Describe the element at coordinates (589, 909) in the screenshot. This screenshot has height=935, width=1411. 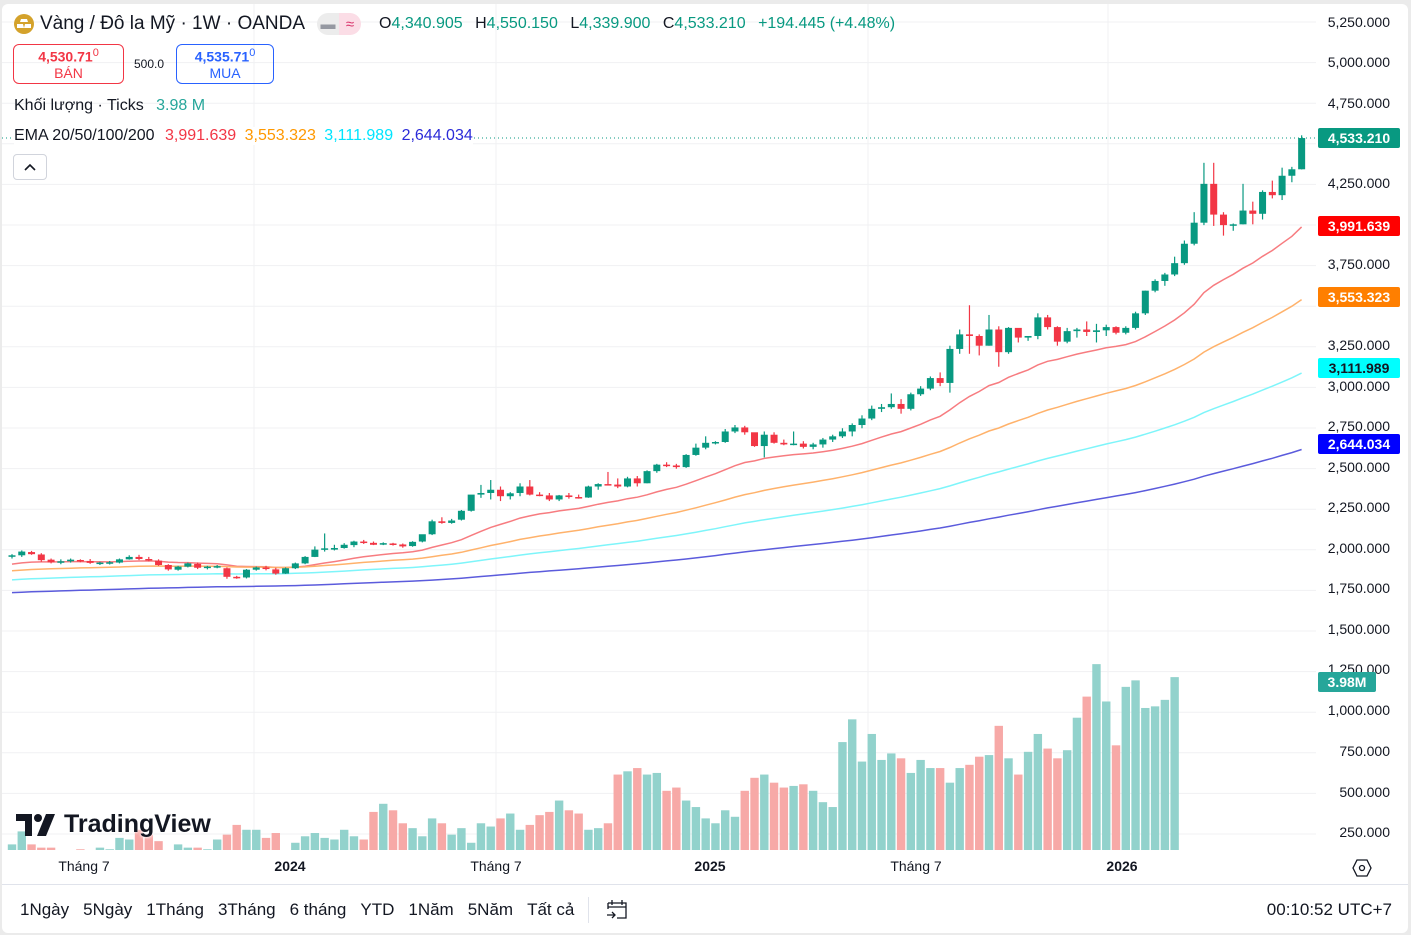
I see `toolbar-divider` at that location.